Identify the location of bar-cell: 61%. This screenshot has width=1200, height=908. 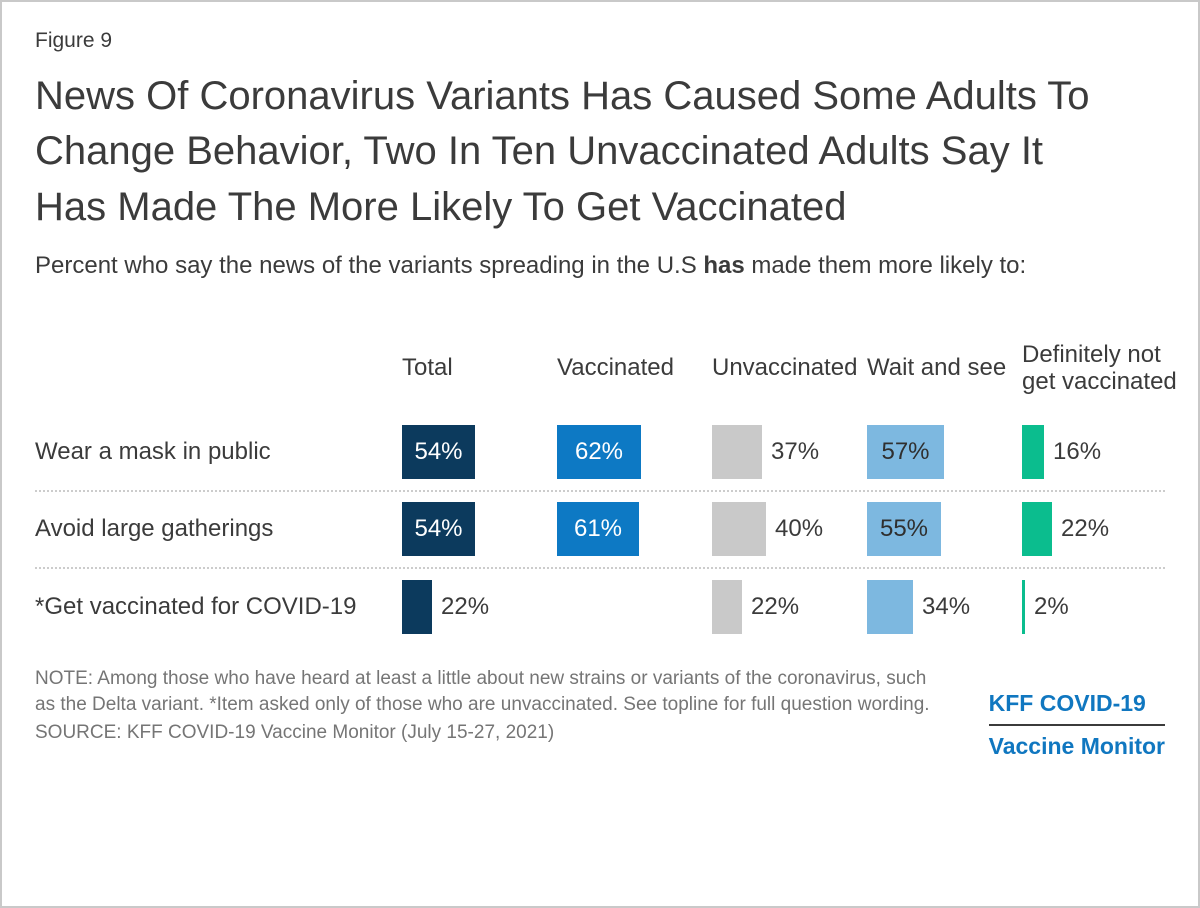
(634, 529).